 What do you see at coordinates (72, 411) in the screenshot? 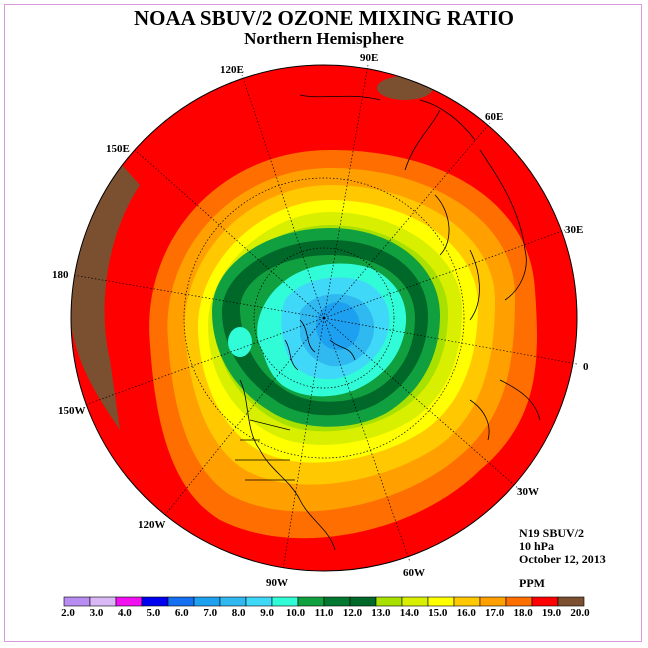
I see `lon-label-150w: 150W` at bounding box center [72, 411].